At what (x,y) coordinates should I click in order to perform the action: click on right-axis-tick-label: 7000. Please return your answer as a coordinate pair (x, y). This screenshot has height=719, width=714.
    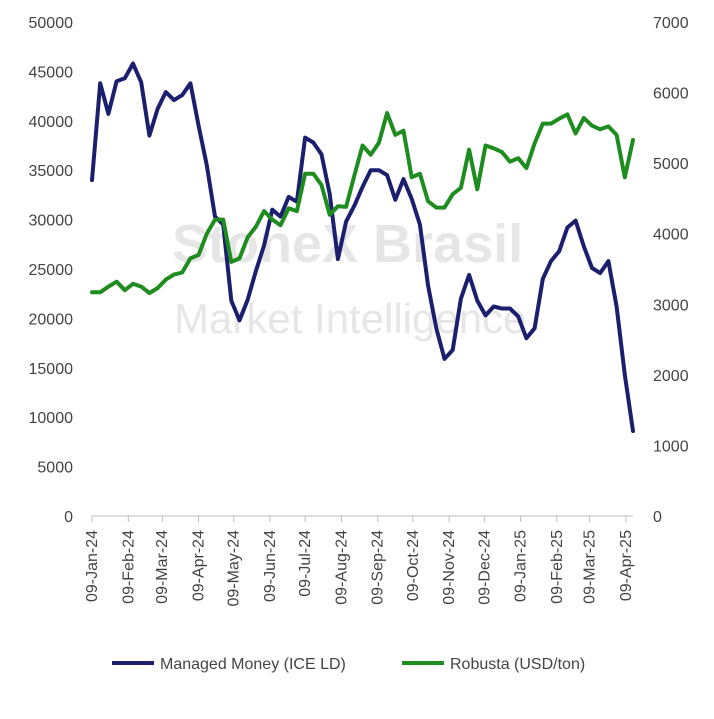
    Looking at the image, I should click on (671, 23).